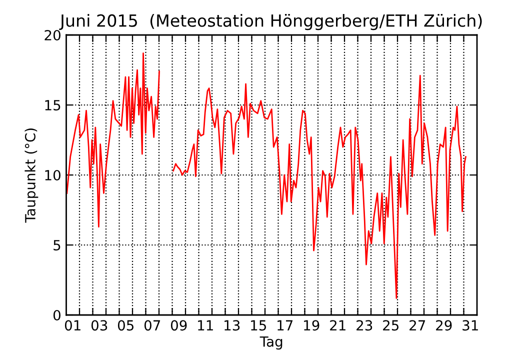  I want to click on x-tick-label: 03, so click(99, 325).